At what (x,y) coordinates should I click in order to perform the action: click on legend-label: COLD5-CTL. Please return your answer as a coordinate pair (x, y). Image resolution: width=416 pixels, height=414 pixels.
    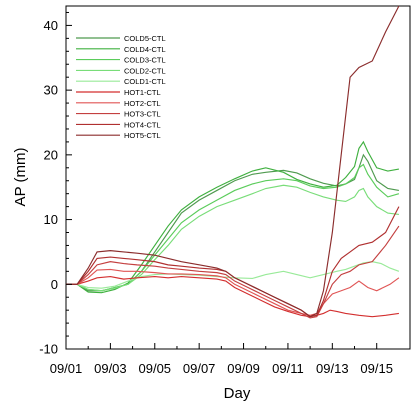
    Looking at the image, I should click on (145, 38).